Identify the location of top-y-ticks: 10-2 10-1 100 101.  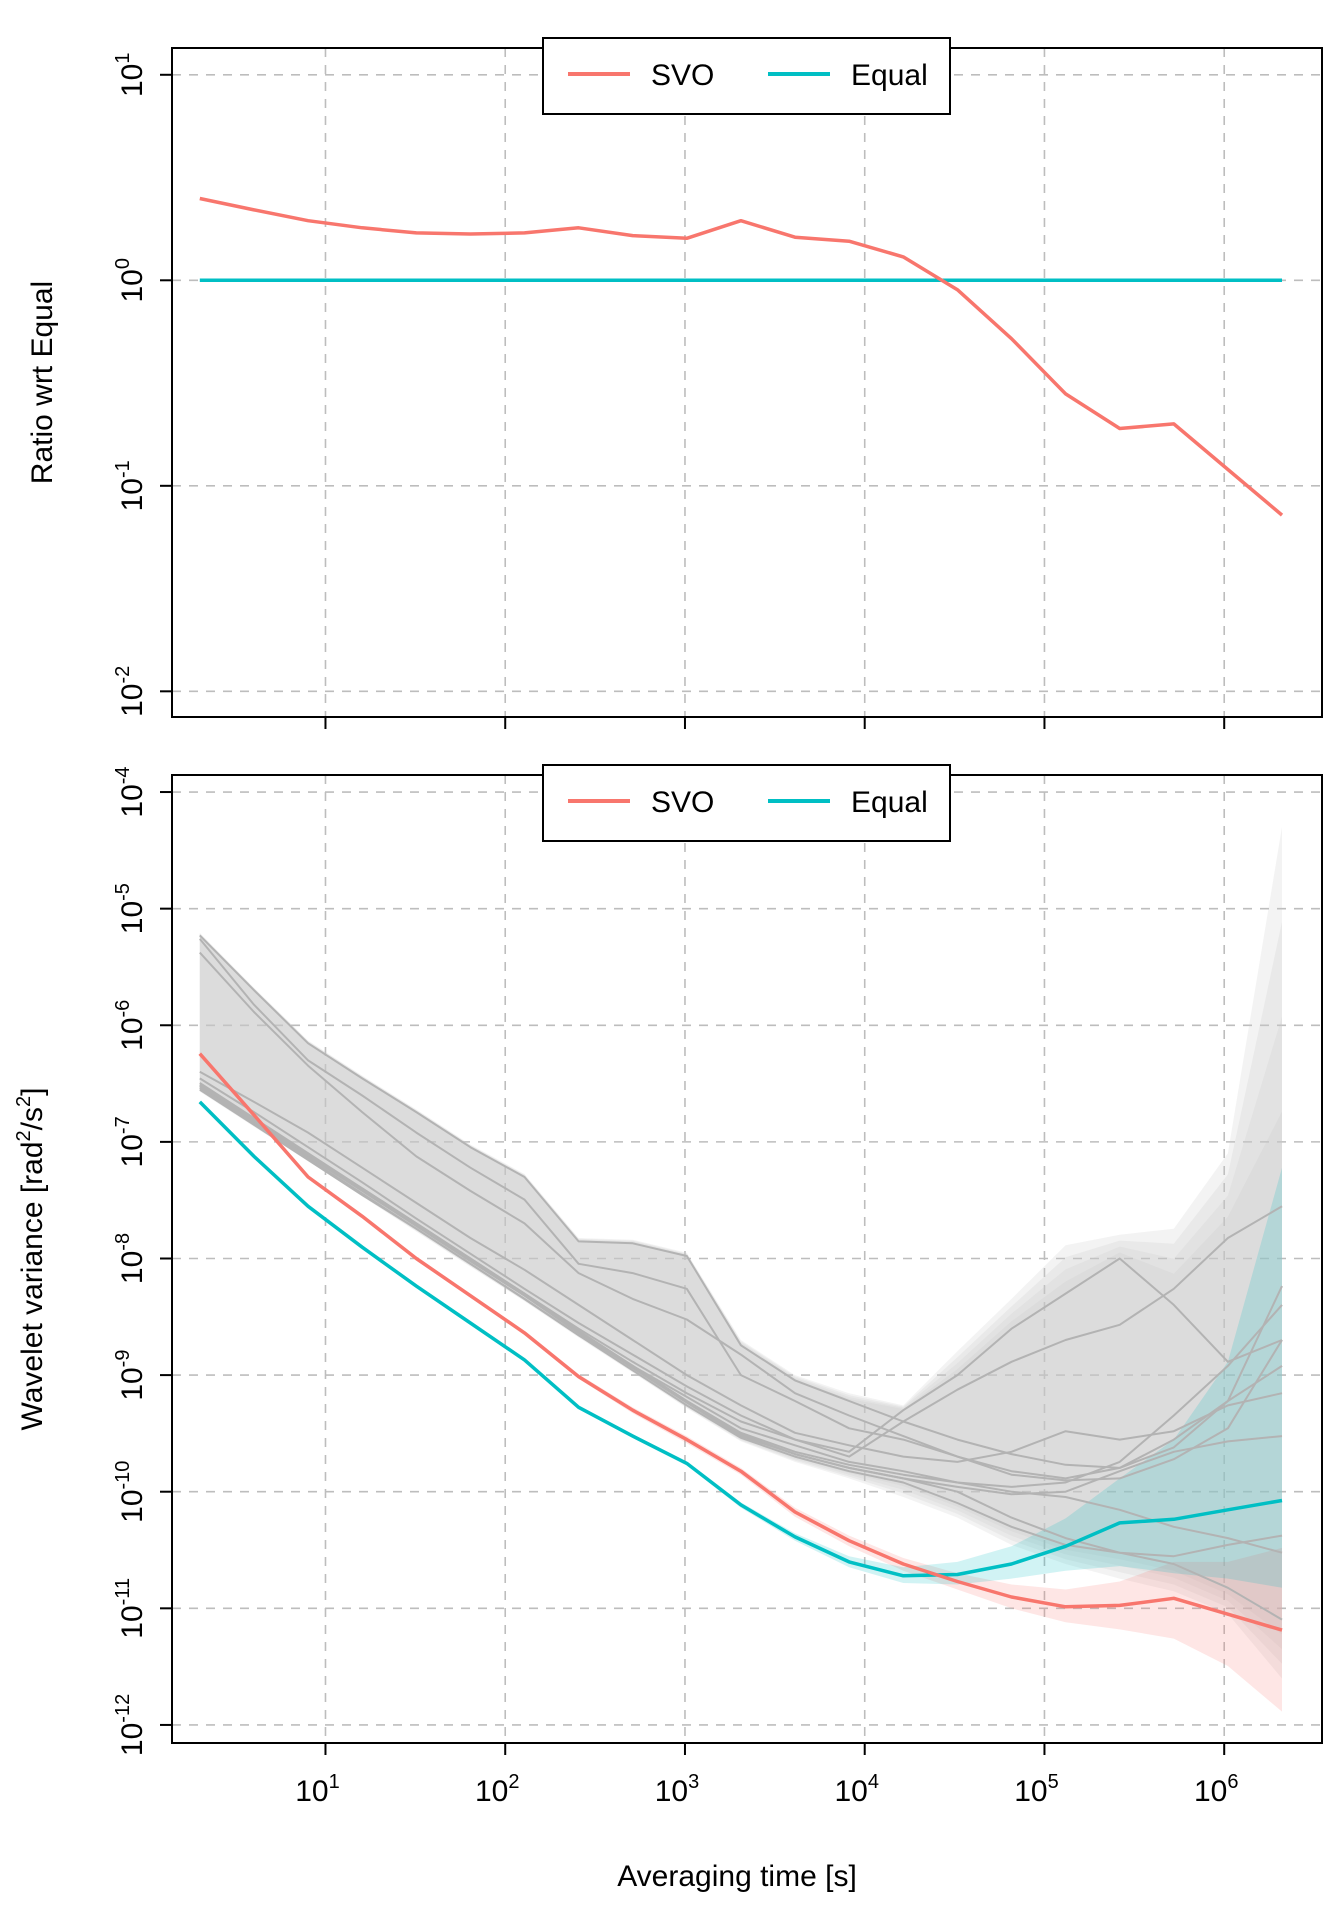
(142, 385).